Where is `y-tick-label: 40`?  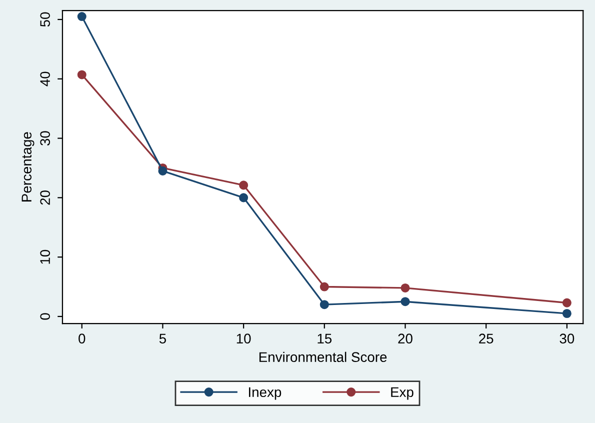
y-tick-label: 40 is located at coordinates (45, 79).